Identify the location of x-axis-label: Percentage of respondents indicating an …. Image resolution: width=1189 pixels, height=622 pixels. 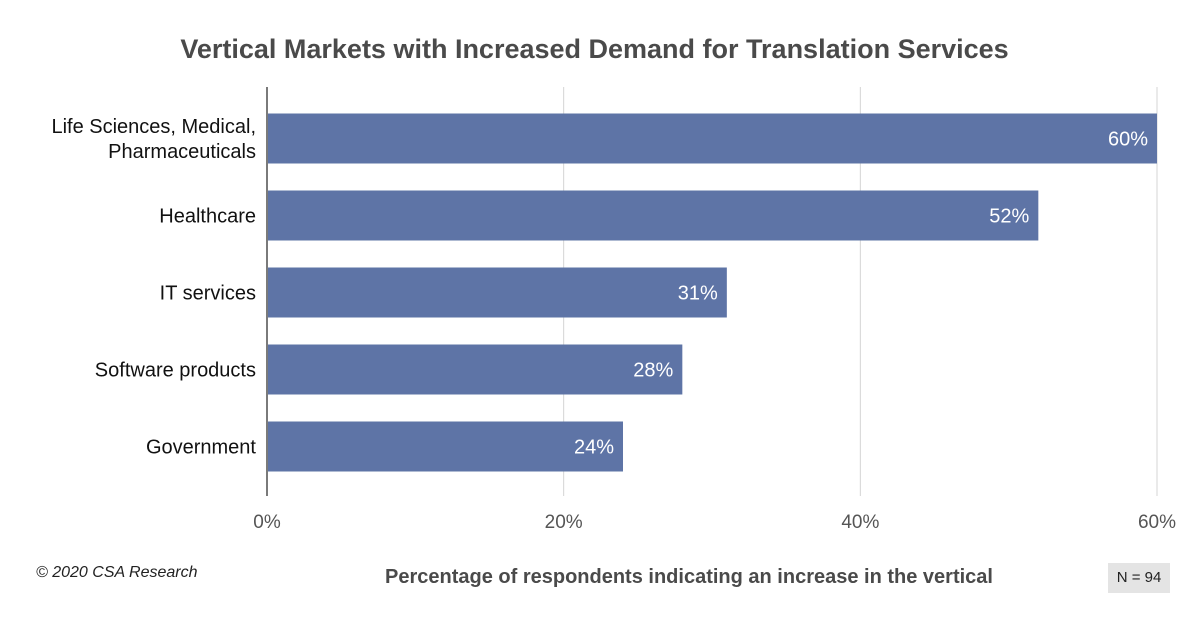
(689, 577).